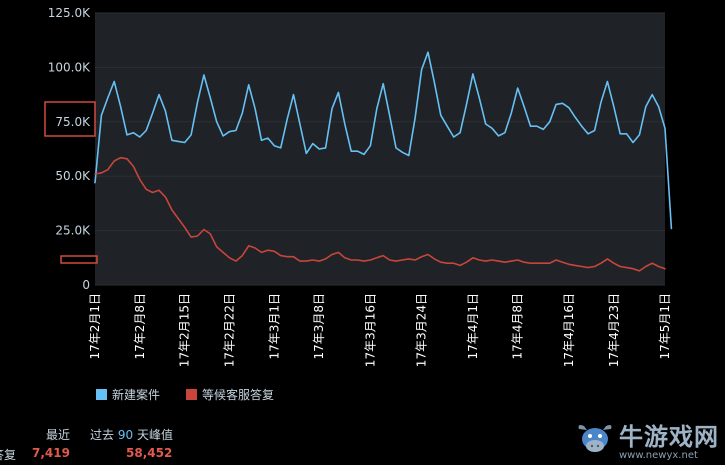 The image size is (725, 465). What do you see at coordinates (473, 326) in the screenshot?
I see `x-tick-label: 17年4月1日` at bounding box center [473, 326].